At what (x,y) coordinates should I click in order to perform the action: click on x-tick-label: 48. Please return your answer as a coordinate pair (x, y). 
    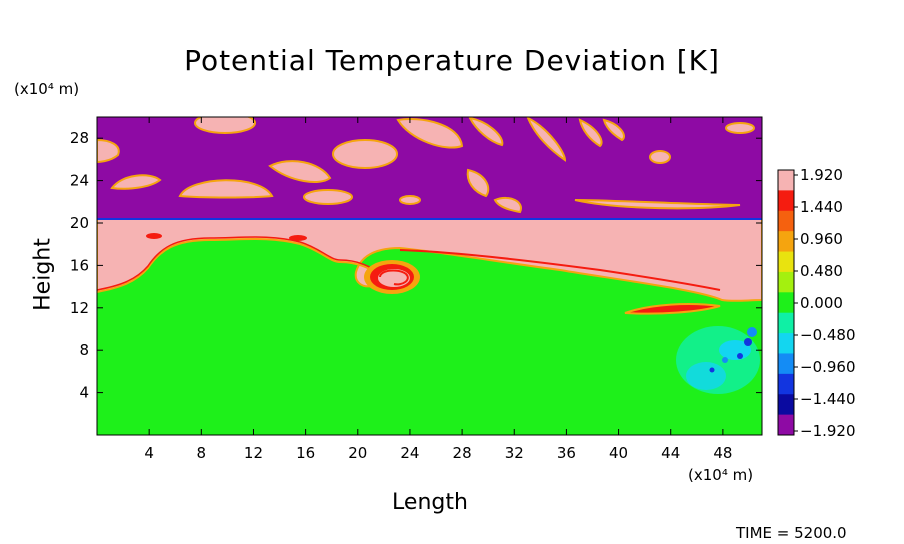
    Looking at the image, I should click on (722, 453).